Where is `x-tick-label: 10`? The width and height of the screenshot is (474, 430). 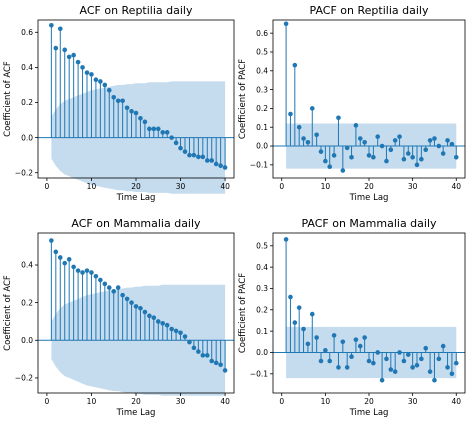
x-tick-label: 10 is located at coordinates (92, 401).